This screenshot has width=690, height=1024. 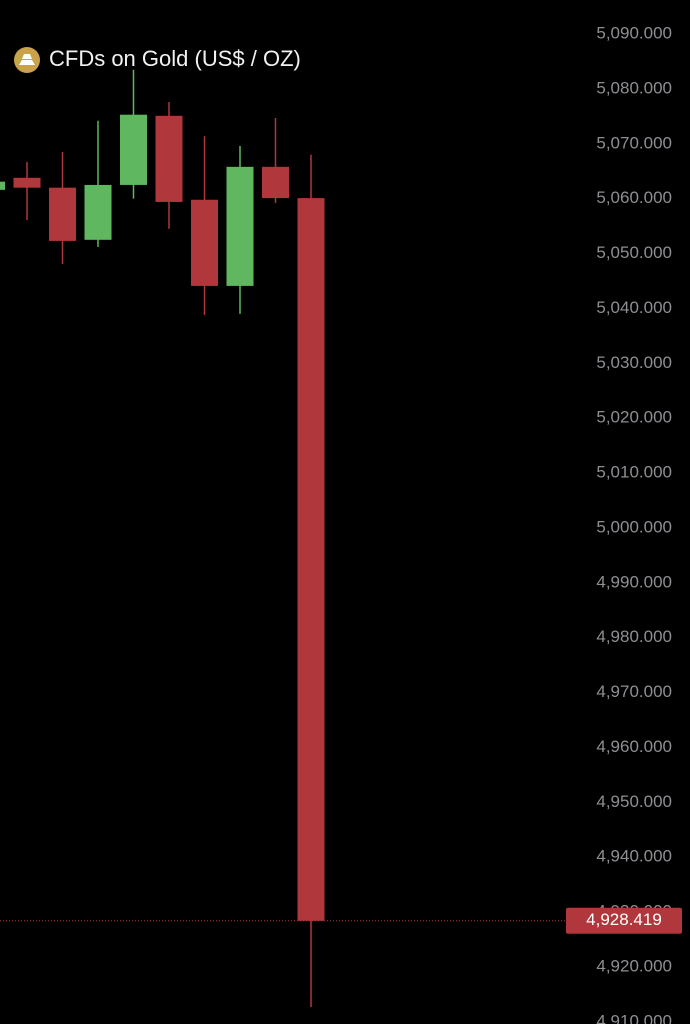 What do you see at coordinates (634, 307) in the screenshot?
I see `y-tick-label: 5,040.000` at bounding box center [634, 307].